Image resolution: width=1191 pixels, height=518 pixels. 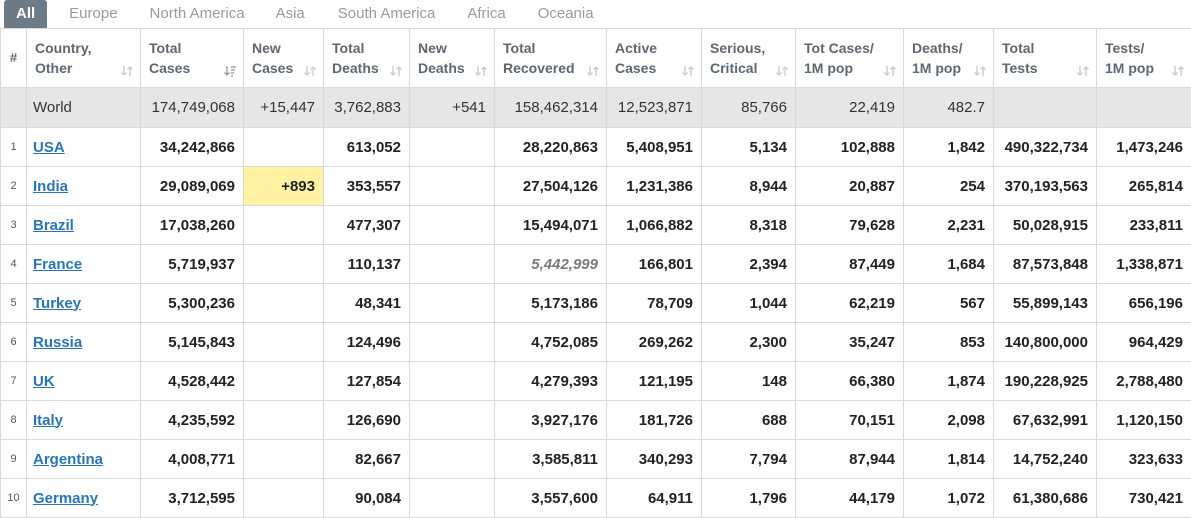 I want to click on rank-cell: 6, so click(x=13, y=342).